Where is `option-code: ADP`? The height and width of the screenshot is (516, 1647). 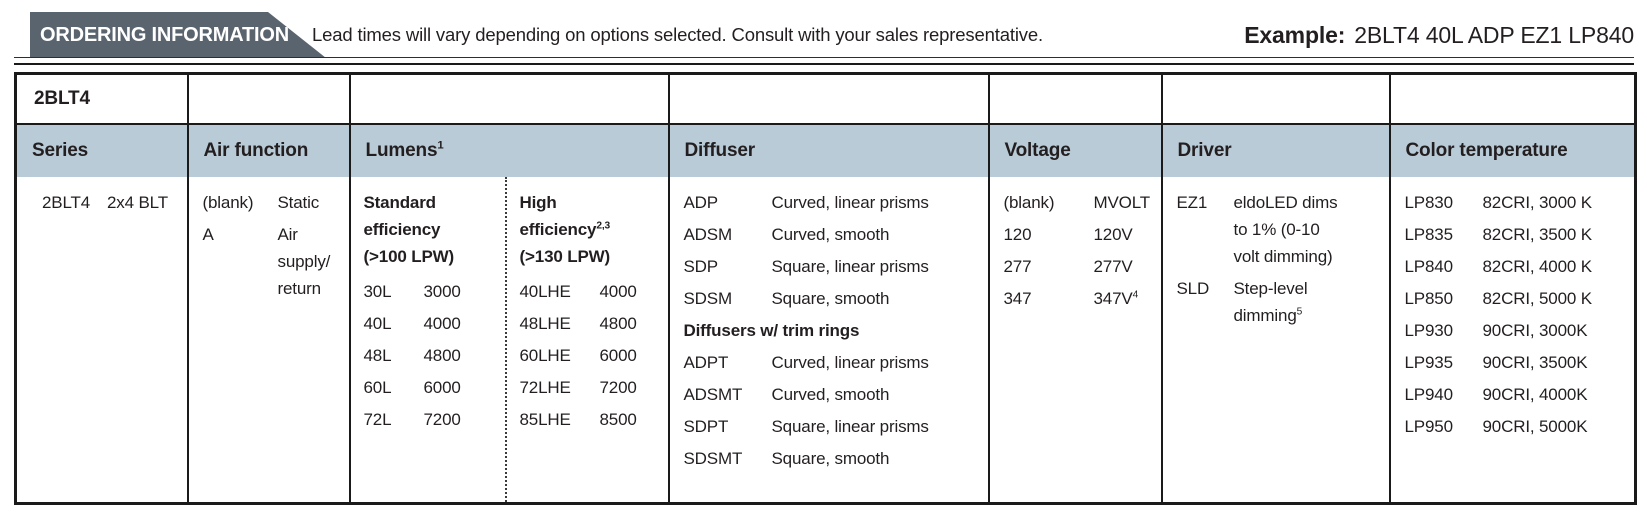 option-code: ADP is located at coordinates (701, 202).